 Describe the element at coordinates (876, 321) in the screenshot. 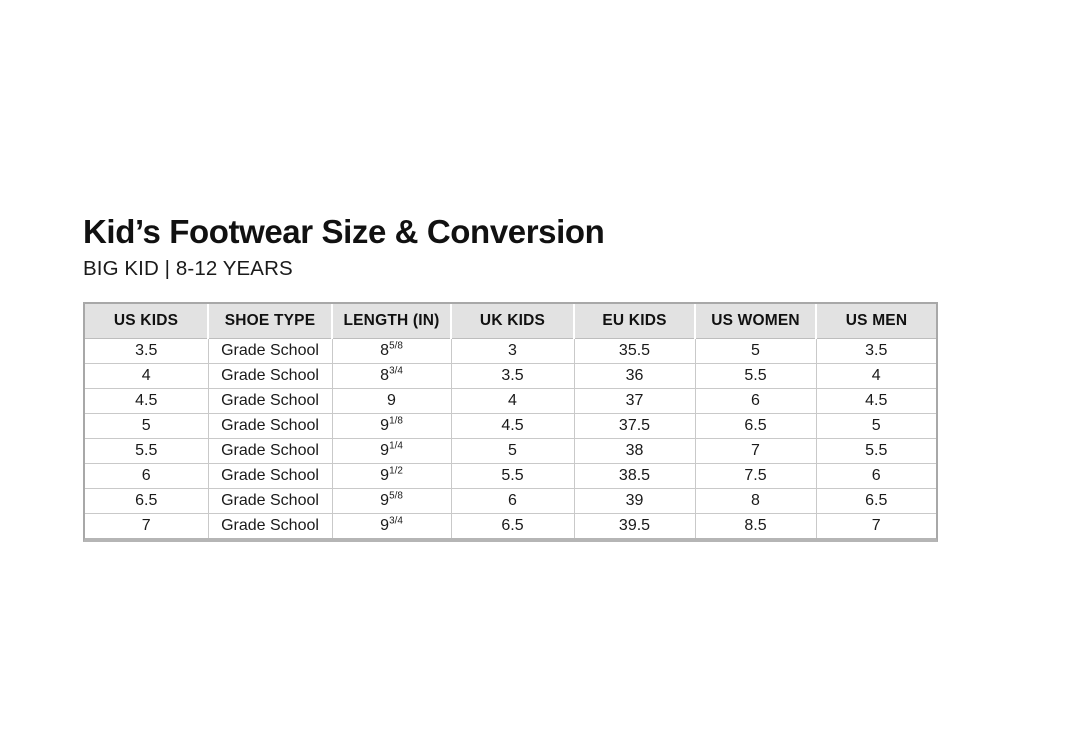

I see `column-header-us-men: US MEN` at that location.